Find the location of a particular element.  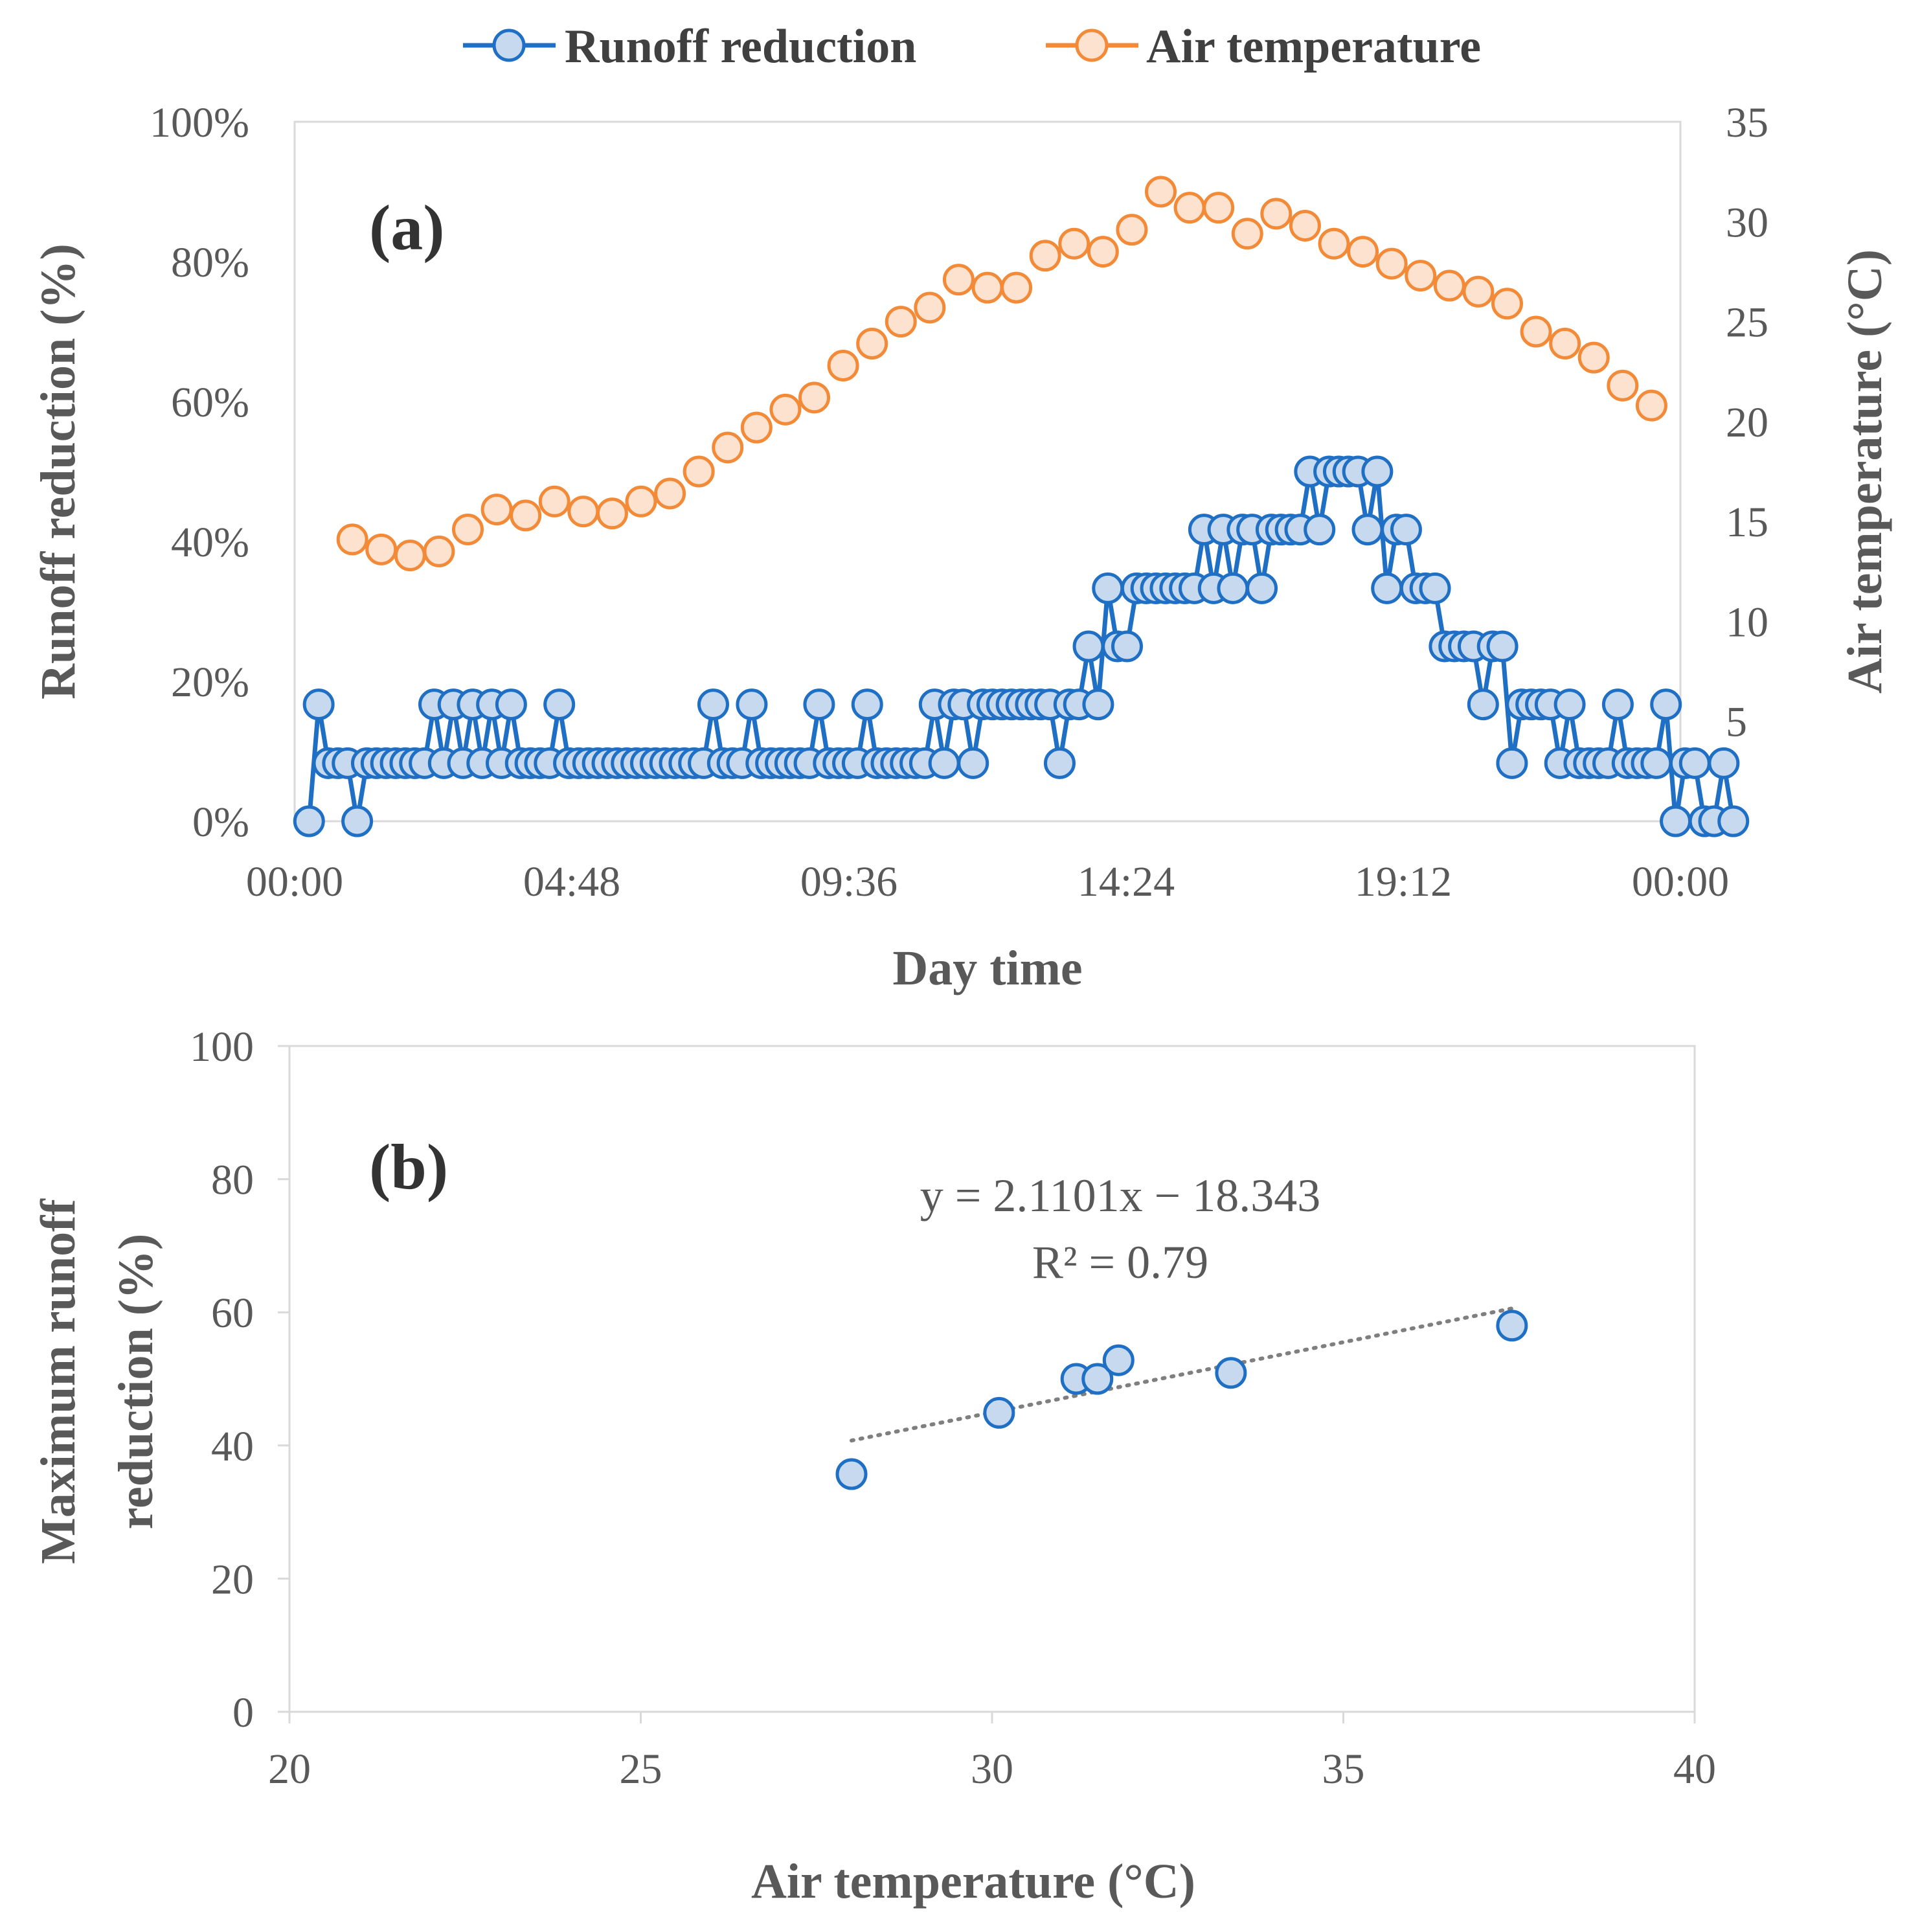

panel-a-y2-tick-label: 5 is located at coordinates (1736, 722).